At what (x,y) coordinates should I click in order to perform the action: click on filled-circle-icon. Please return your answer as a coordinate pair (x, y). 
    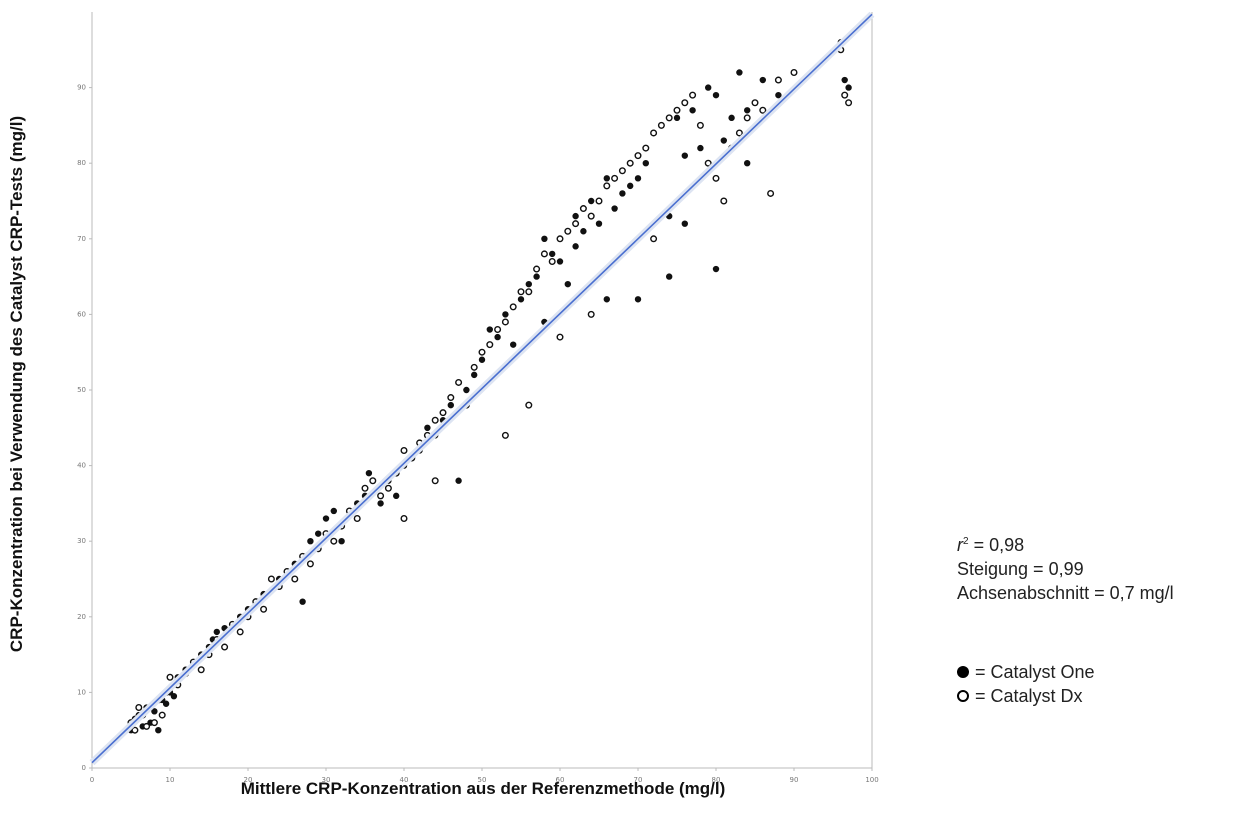
    Looking at the image, I should click on (963, 672).